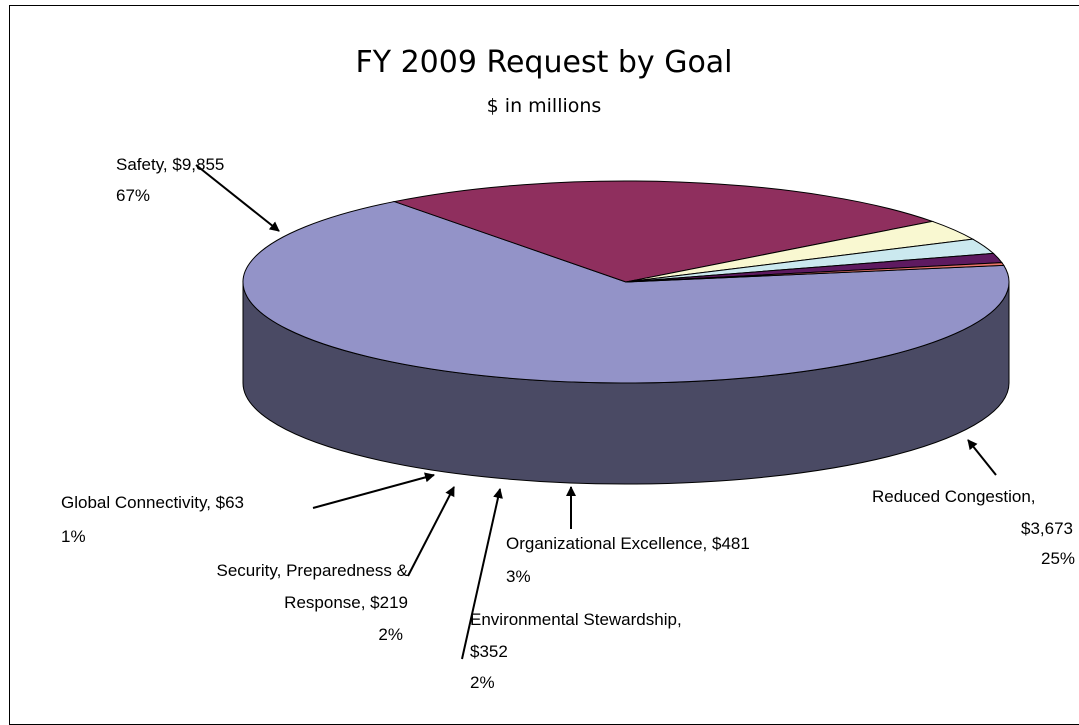 The image size is (1079, 725). Describe the element at coordinates (482, 574) in the screenshot. I see `environmental-stewardship-leader-line` at that location.